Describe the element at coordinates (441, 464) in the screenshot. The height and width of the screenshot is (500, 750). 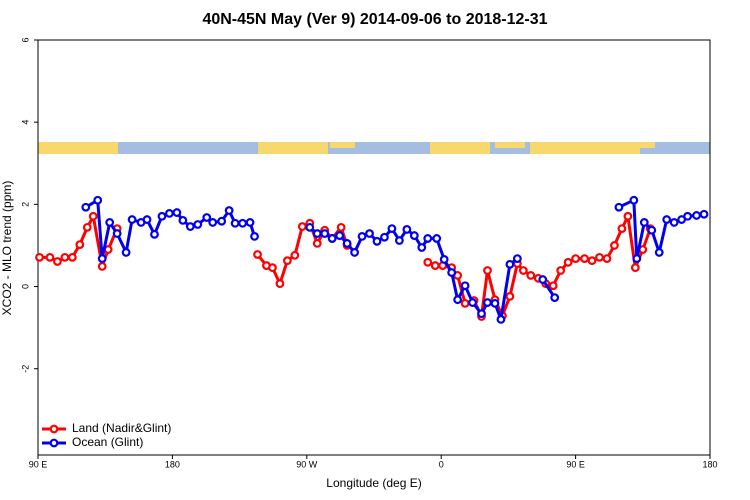
I see `x-tick-label: 0` at that location.